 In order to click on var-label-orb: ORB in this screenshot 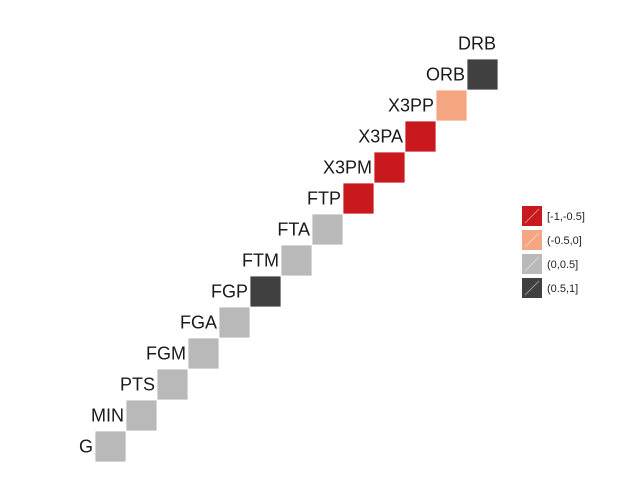, I will do `click(445, 75)`.